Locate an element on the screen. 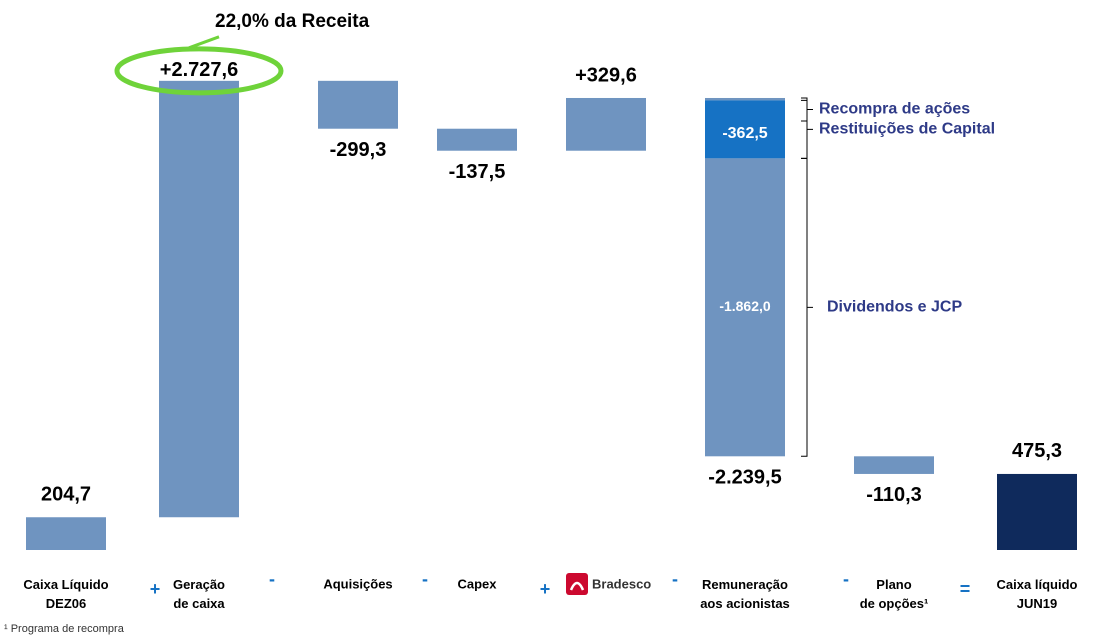  x-tick-label: JUN19 is located at coordinates (1037, 603).